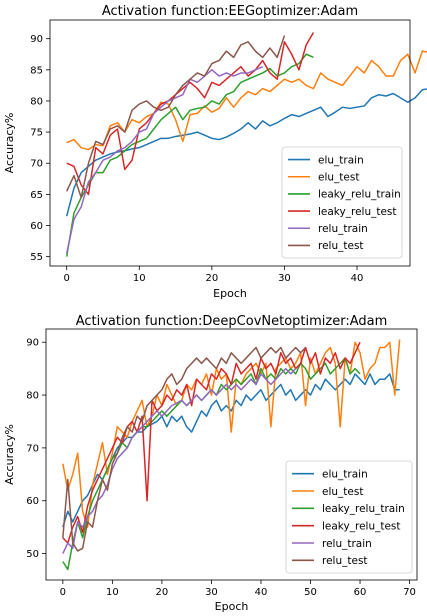 This screenshot has width=427, height=616. I want to click on y-tick-label: 85, so click(36, 70).